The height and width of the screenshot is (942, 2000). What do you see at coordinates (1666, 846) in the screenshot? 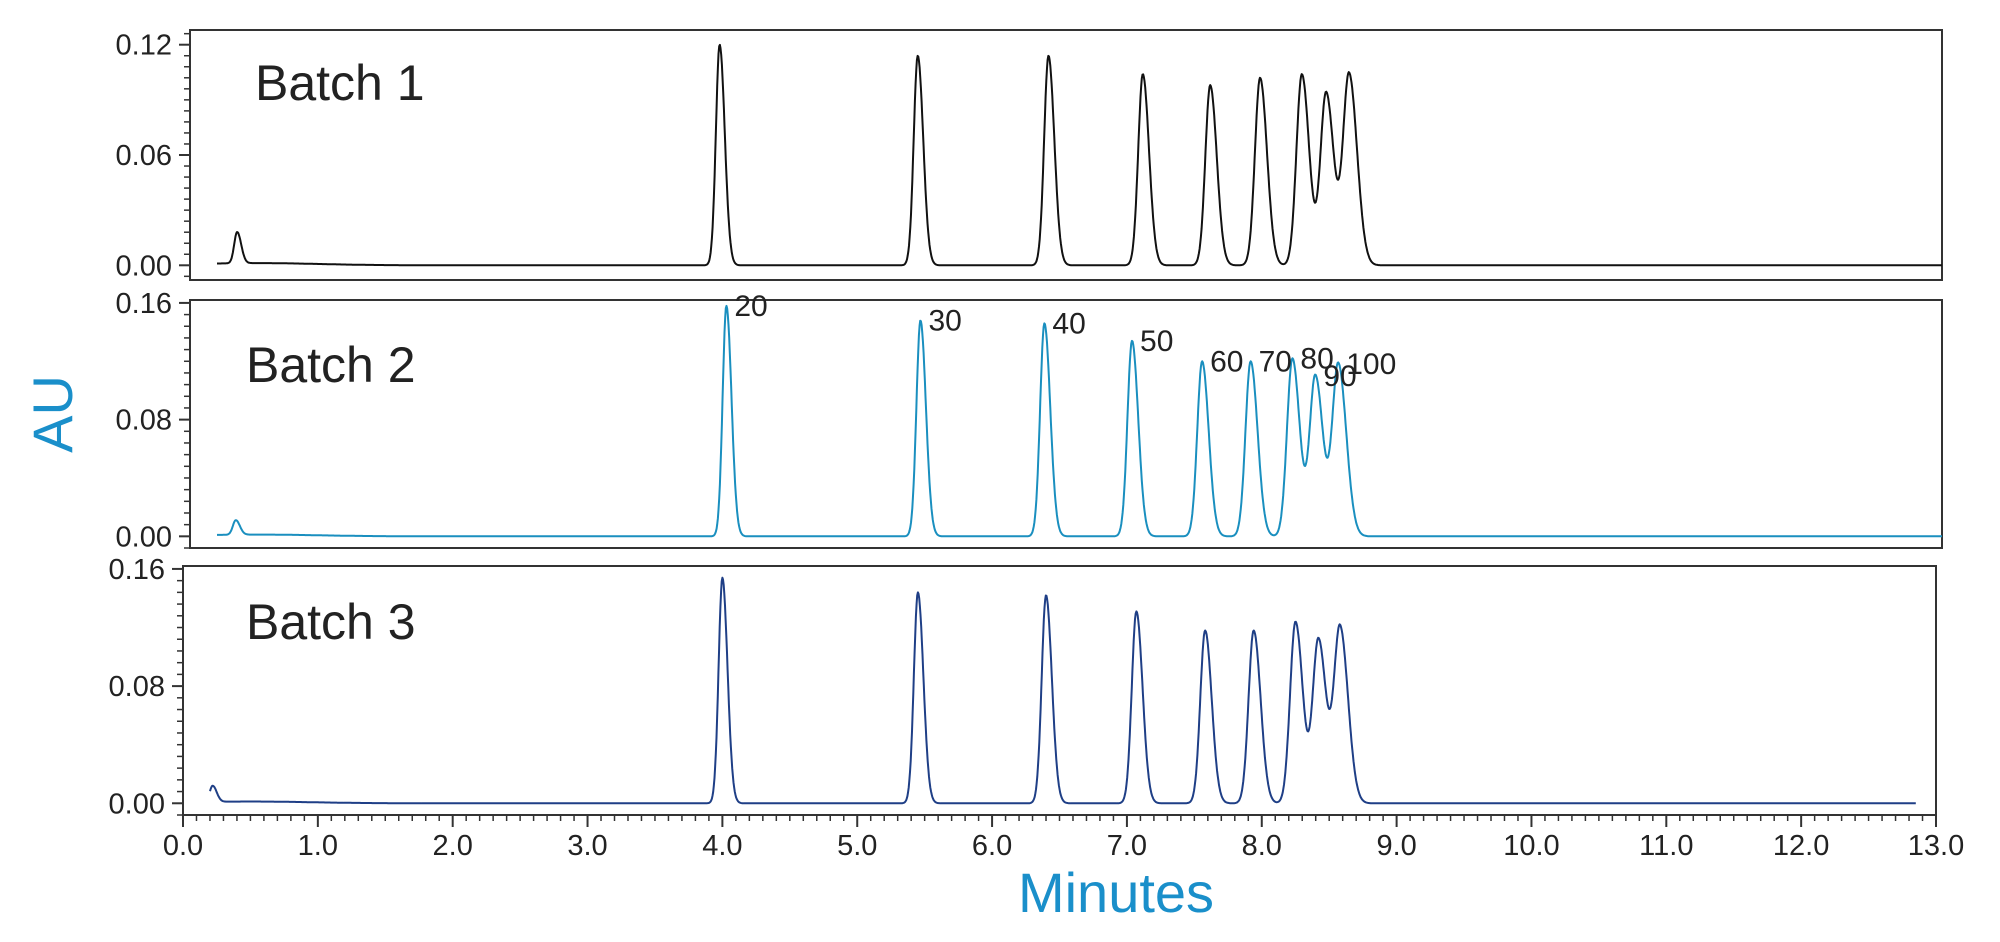
I see `x-tick-label: 11.0` at bounding box center [1666, 846].